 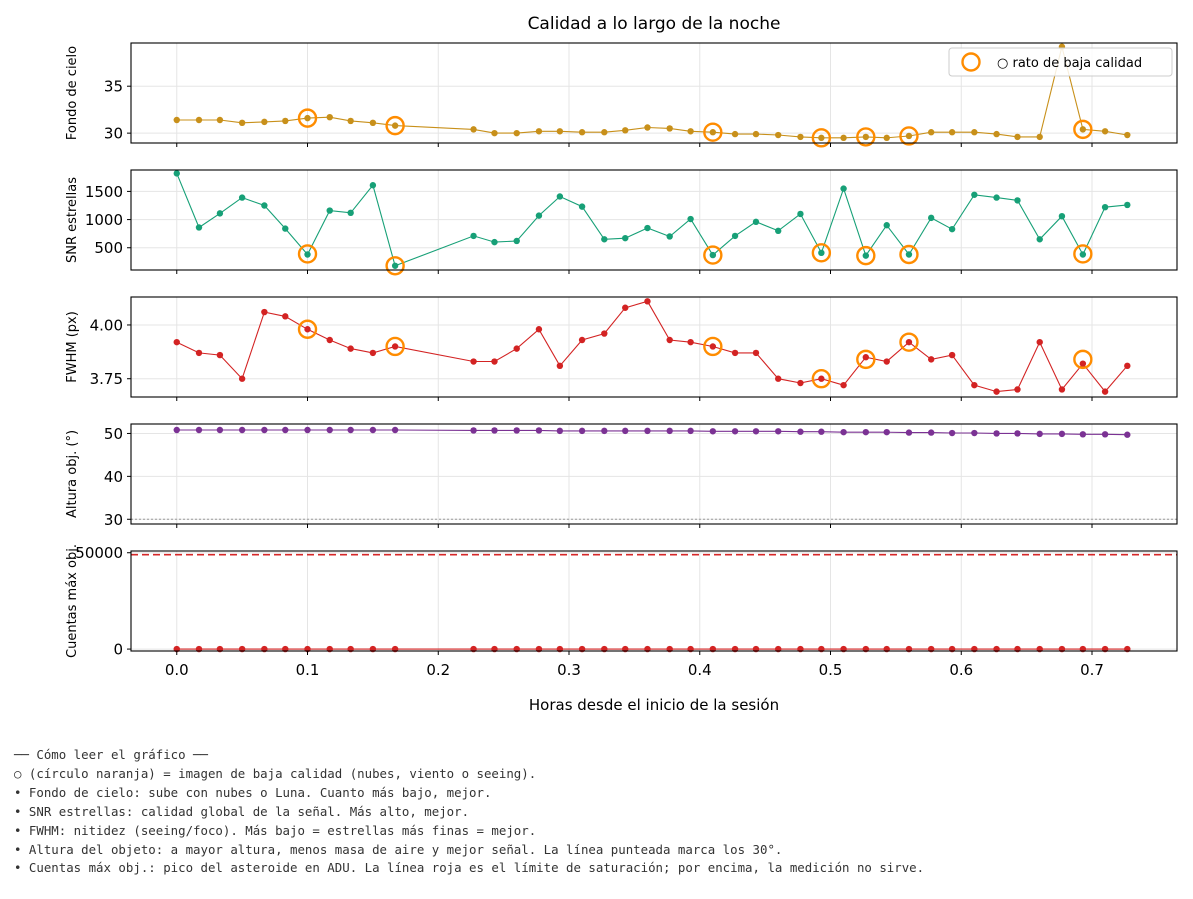 I want to click on y-tick-label: 40, so click(x=113, y=477).